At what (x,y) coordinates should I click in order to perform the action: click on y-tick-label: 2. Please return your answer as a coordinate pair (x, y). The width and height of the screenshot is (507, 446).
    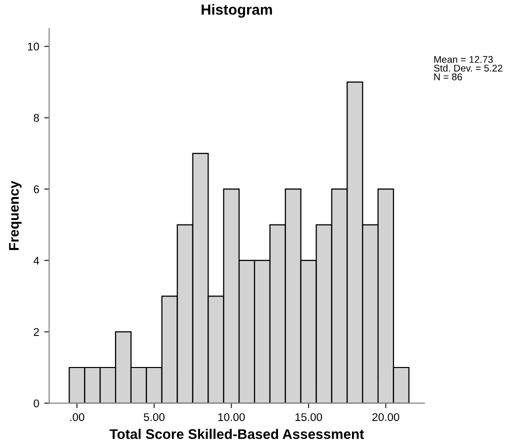
    Looking at the image, I should click on (36, 332).